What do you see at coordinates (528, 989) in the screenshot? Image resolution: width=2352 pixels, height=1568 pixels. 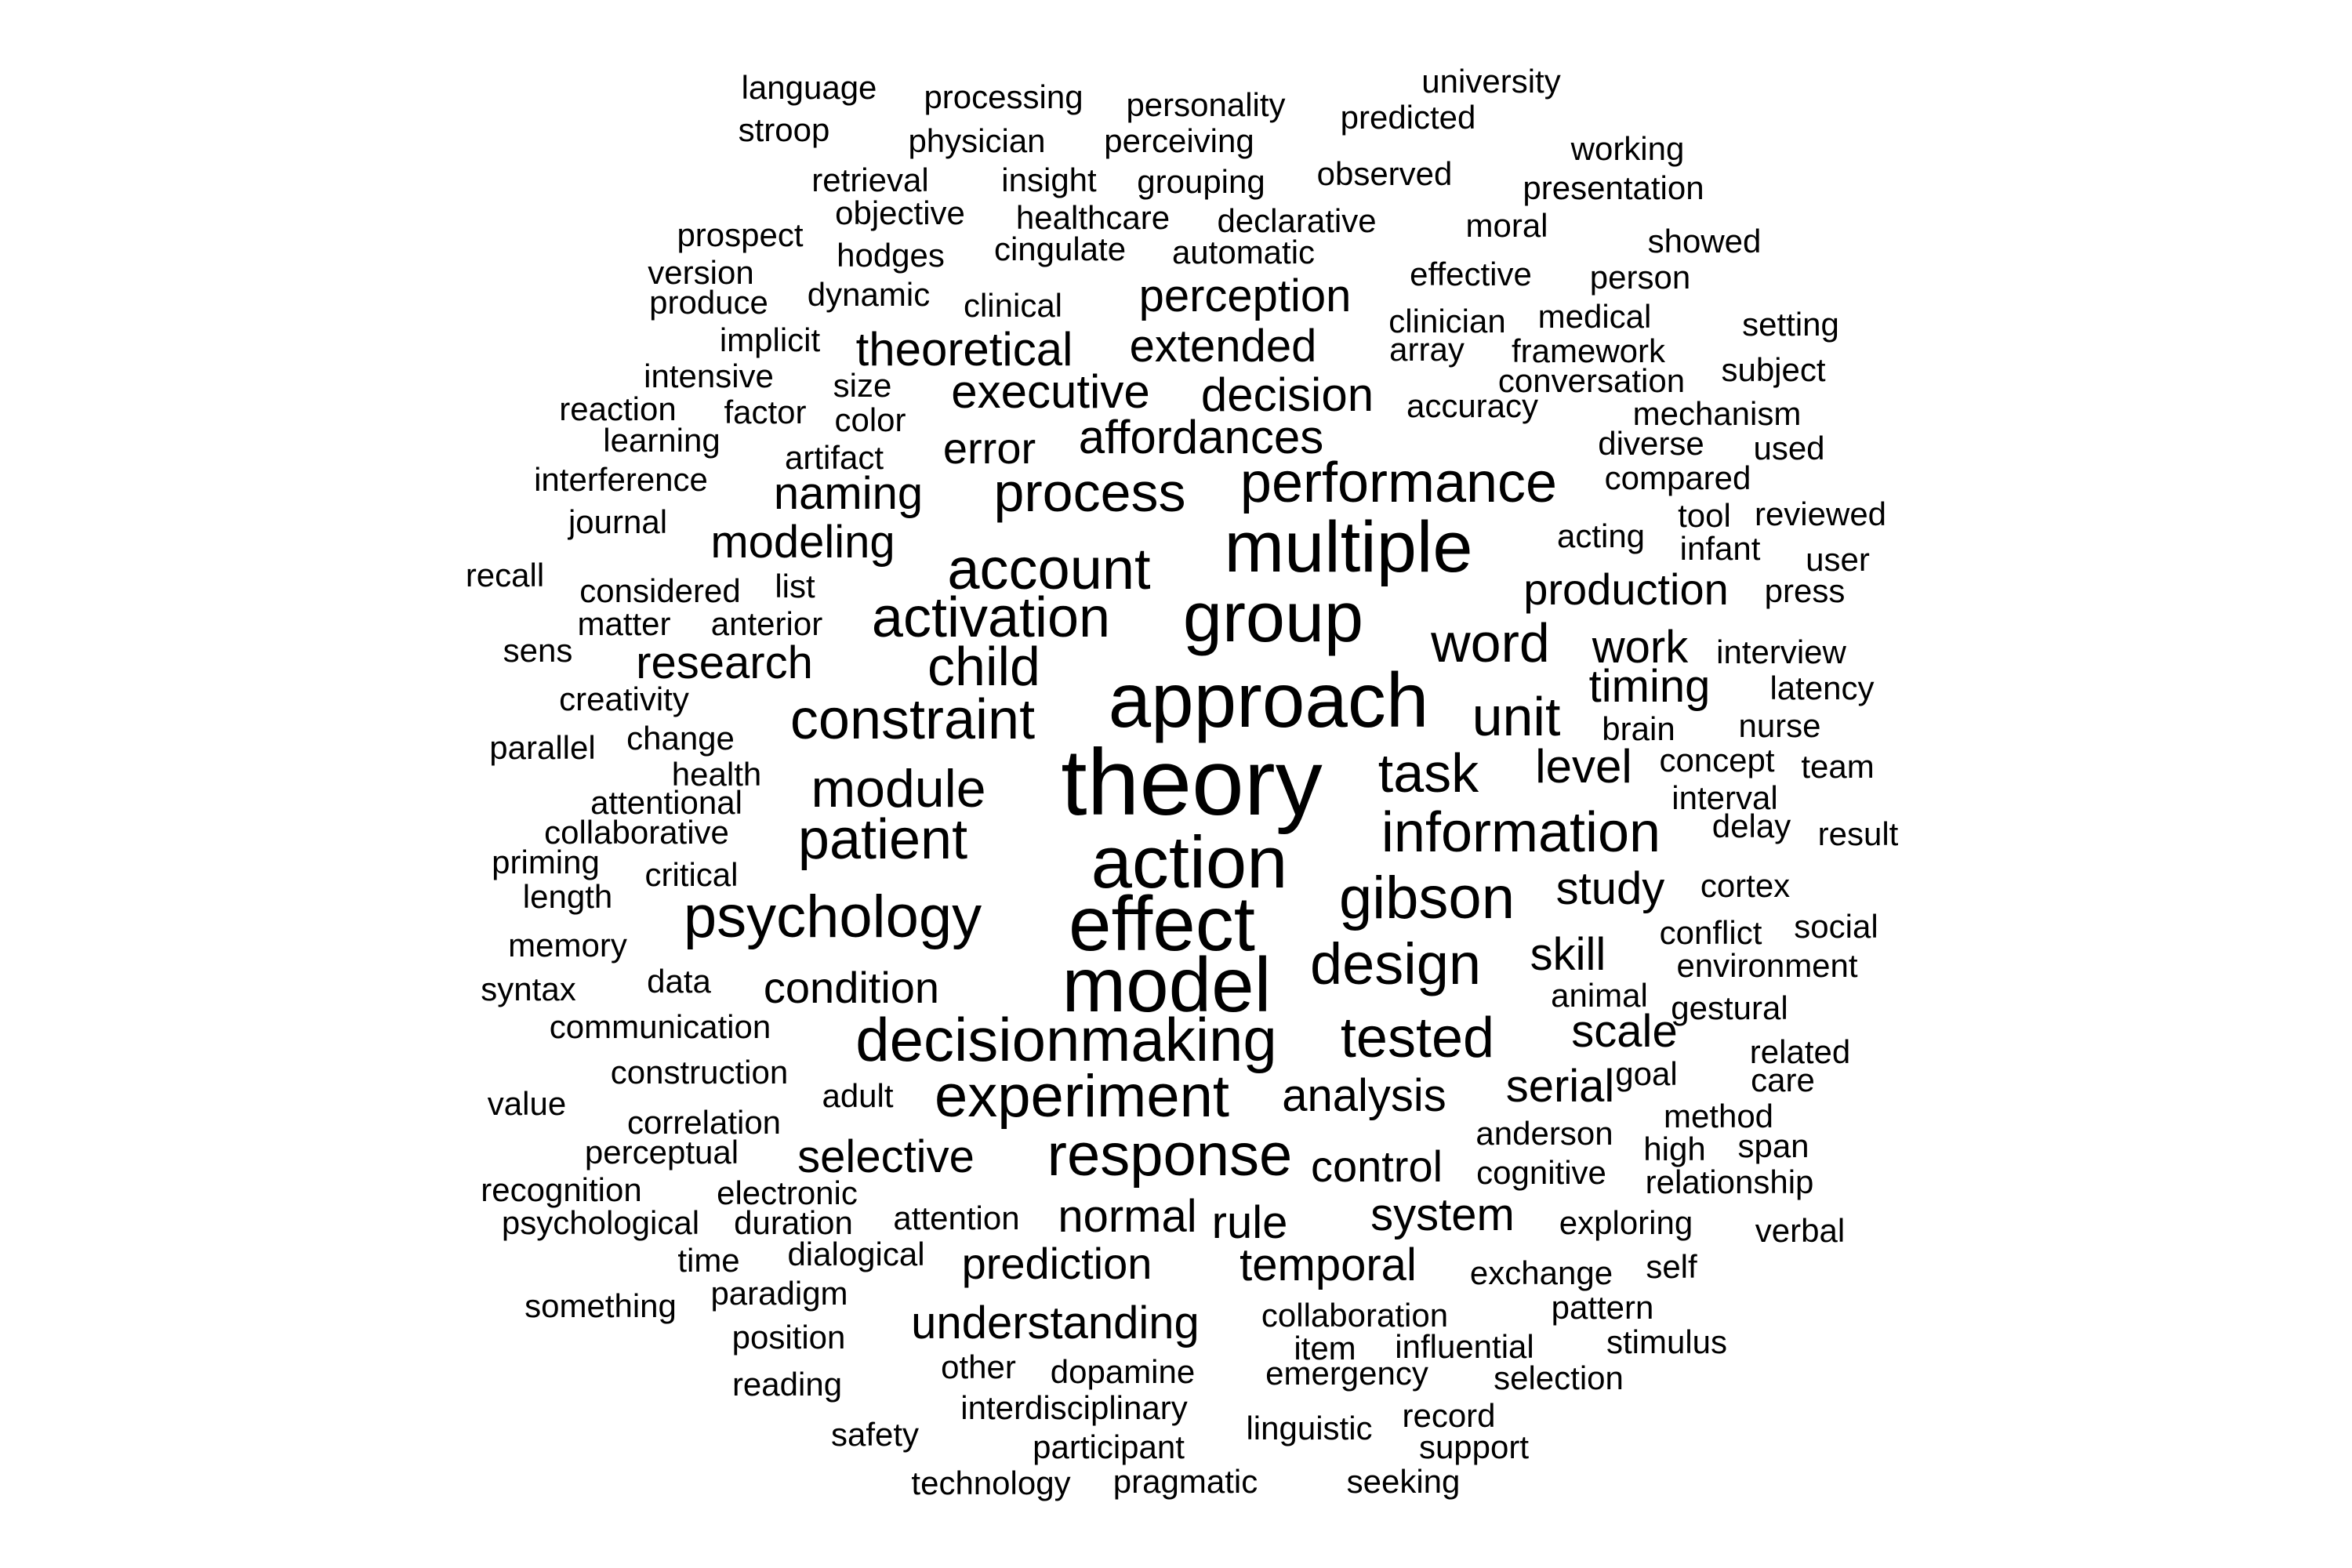 I see `word-syntax: syntax` at bounding box center [528, 989].